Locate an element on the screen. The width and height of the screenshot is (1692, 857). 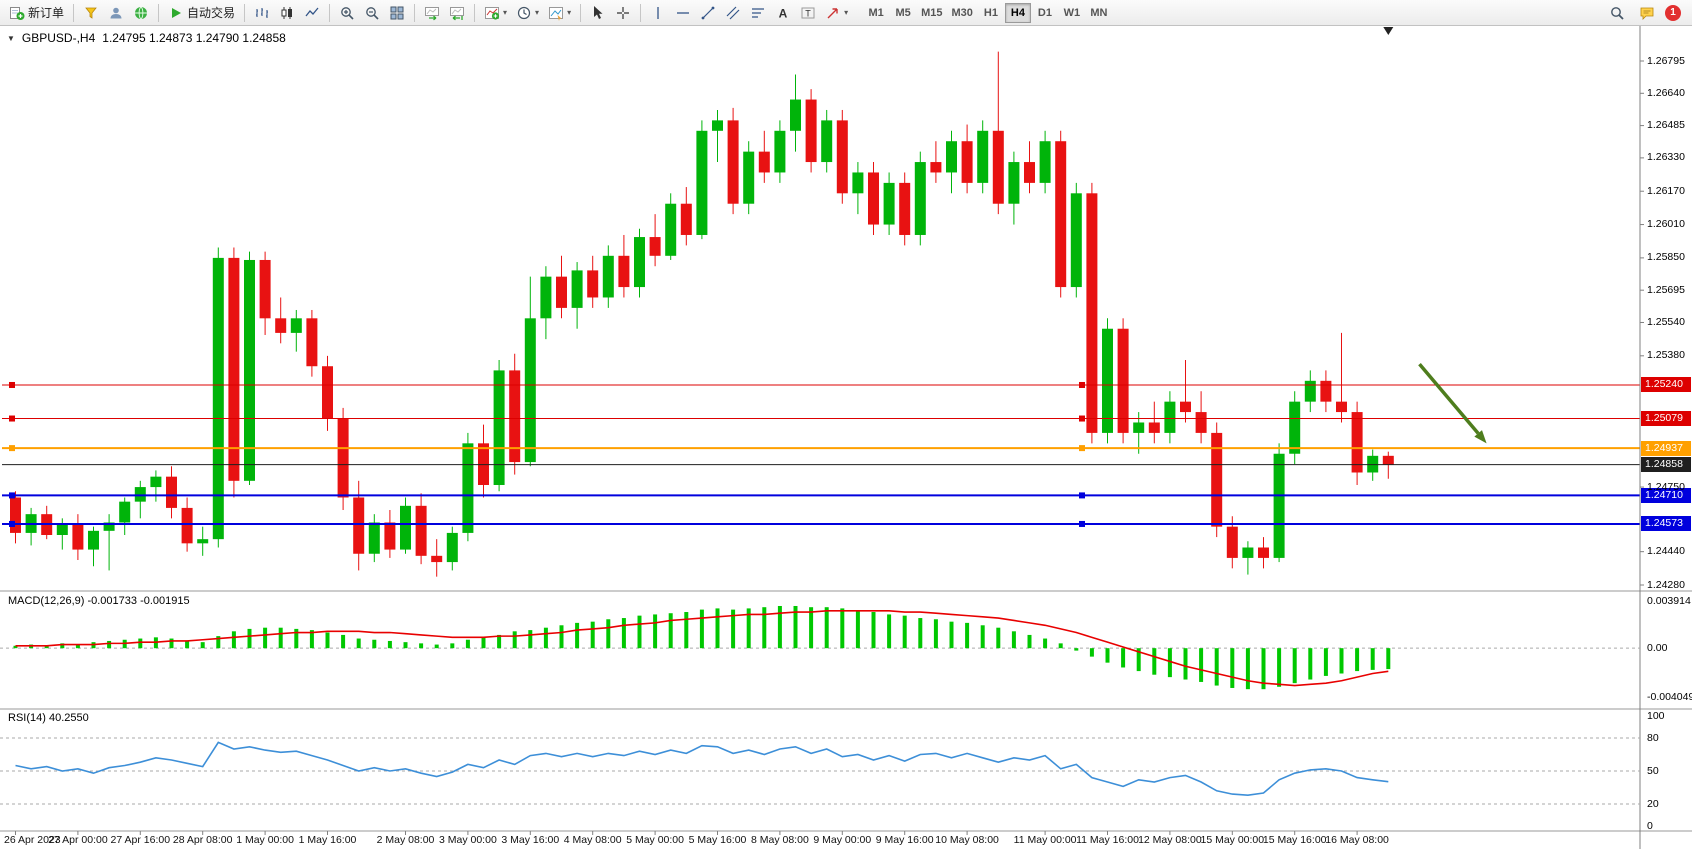
indicators-button: ▾ is located at coordinates (495, 13).